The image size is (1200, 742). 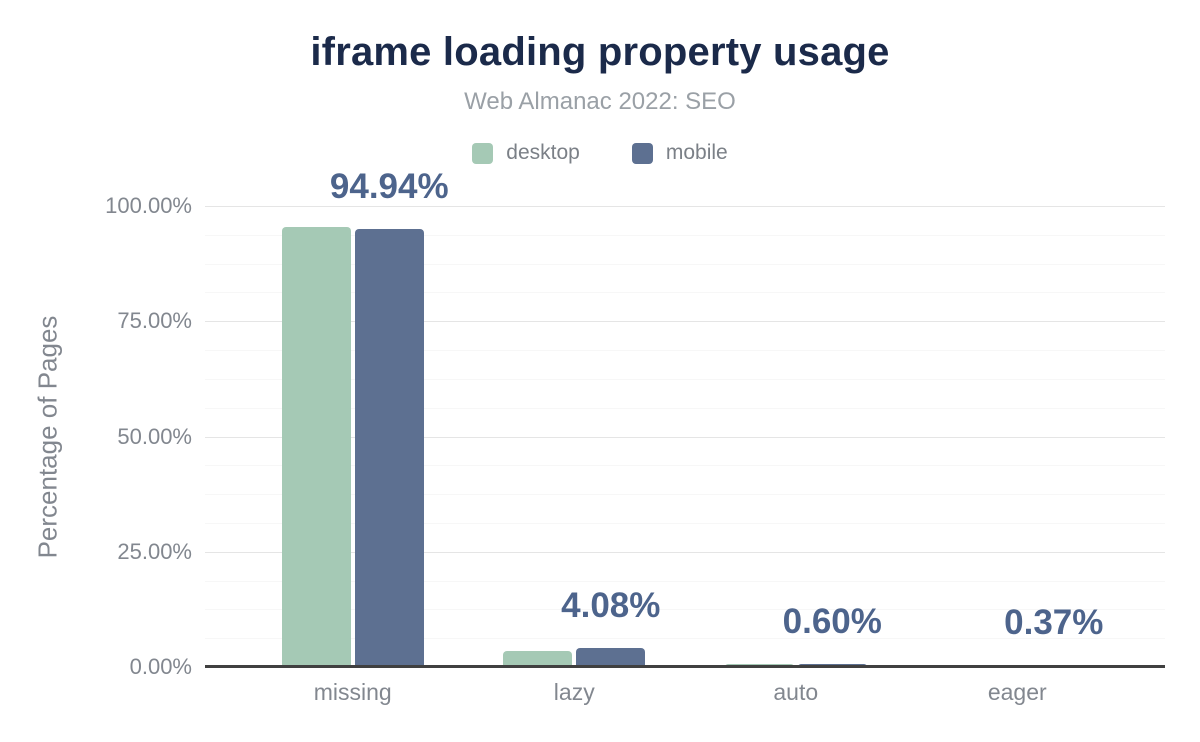 I want to click on legend-swatch-mobile, so click(x=642, y=153).